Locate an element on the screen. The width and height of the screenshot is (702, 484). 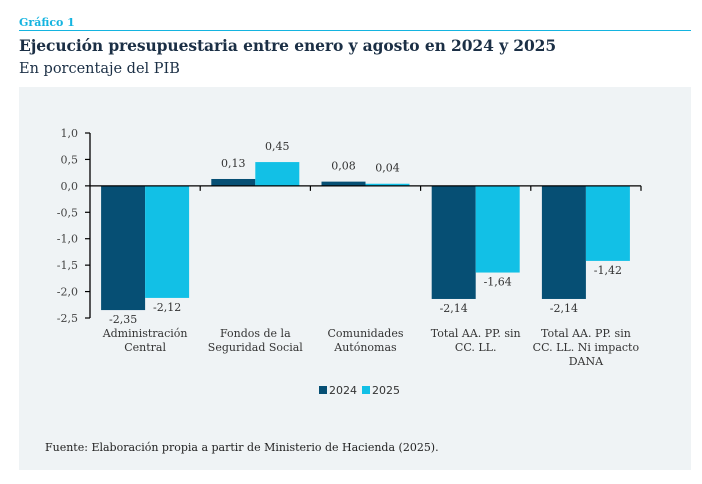
category-label-1: Fondos de la Seguridad Social is located at coordinates (255, 340).